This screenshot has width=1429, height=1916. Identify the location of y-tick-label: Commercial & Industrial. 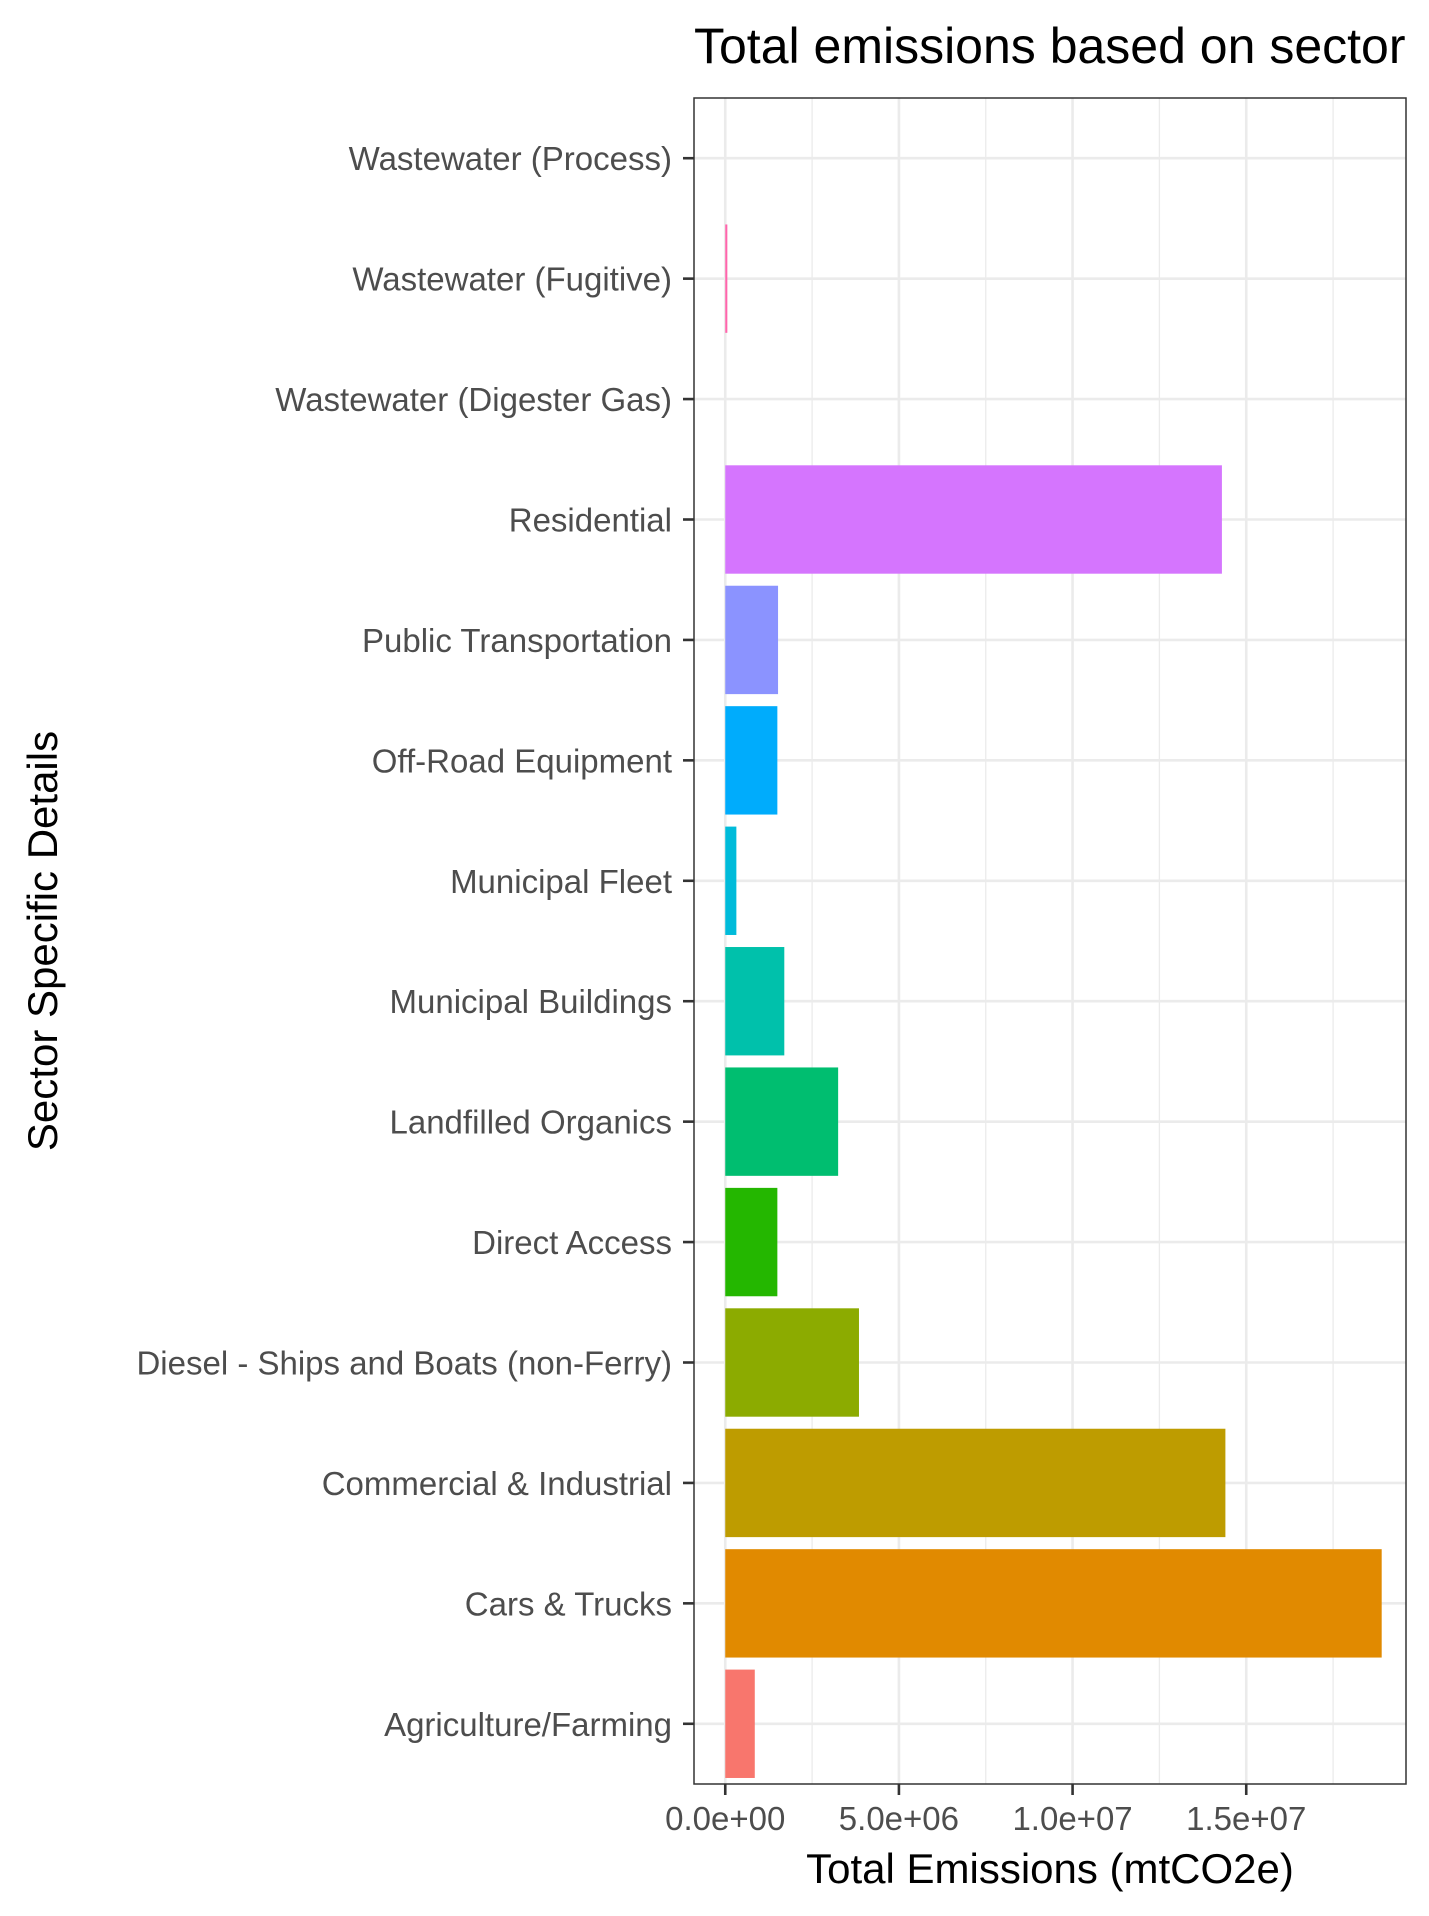
(497, 1483).